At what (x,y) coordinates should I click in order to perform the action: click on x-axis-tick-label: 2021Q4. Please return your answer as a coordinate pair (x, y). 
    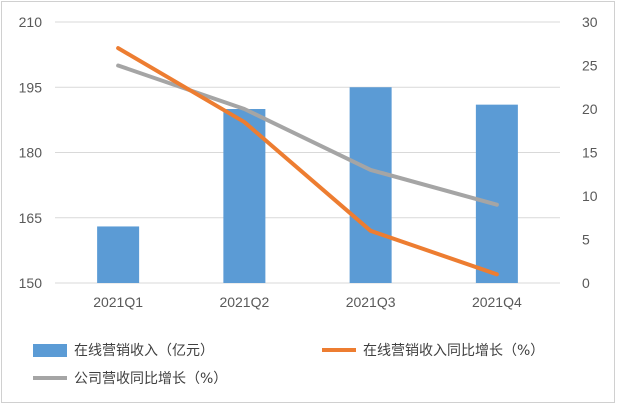
    Looking at the image, I should click on (497, 302).